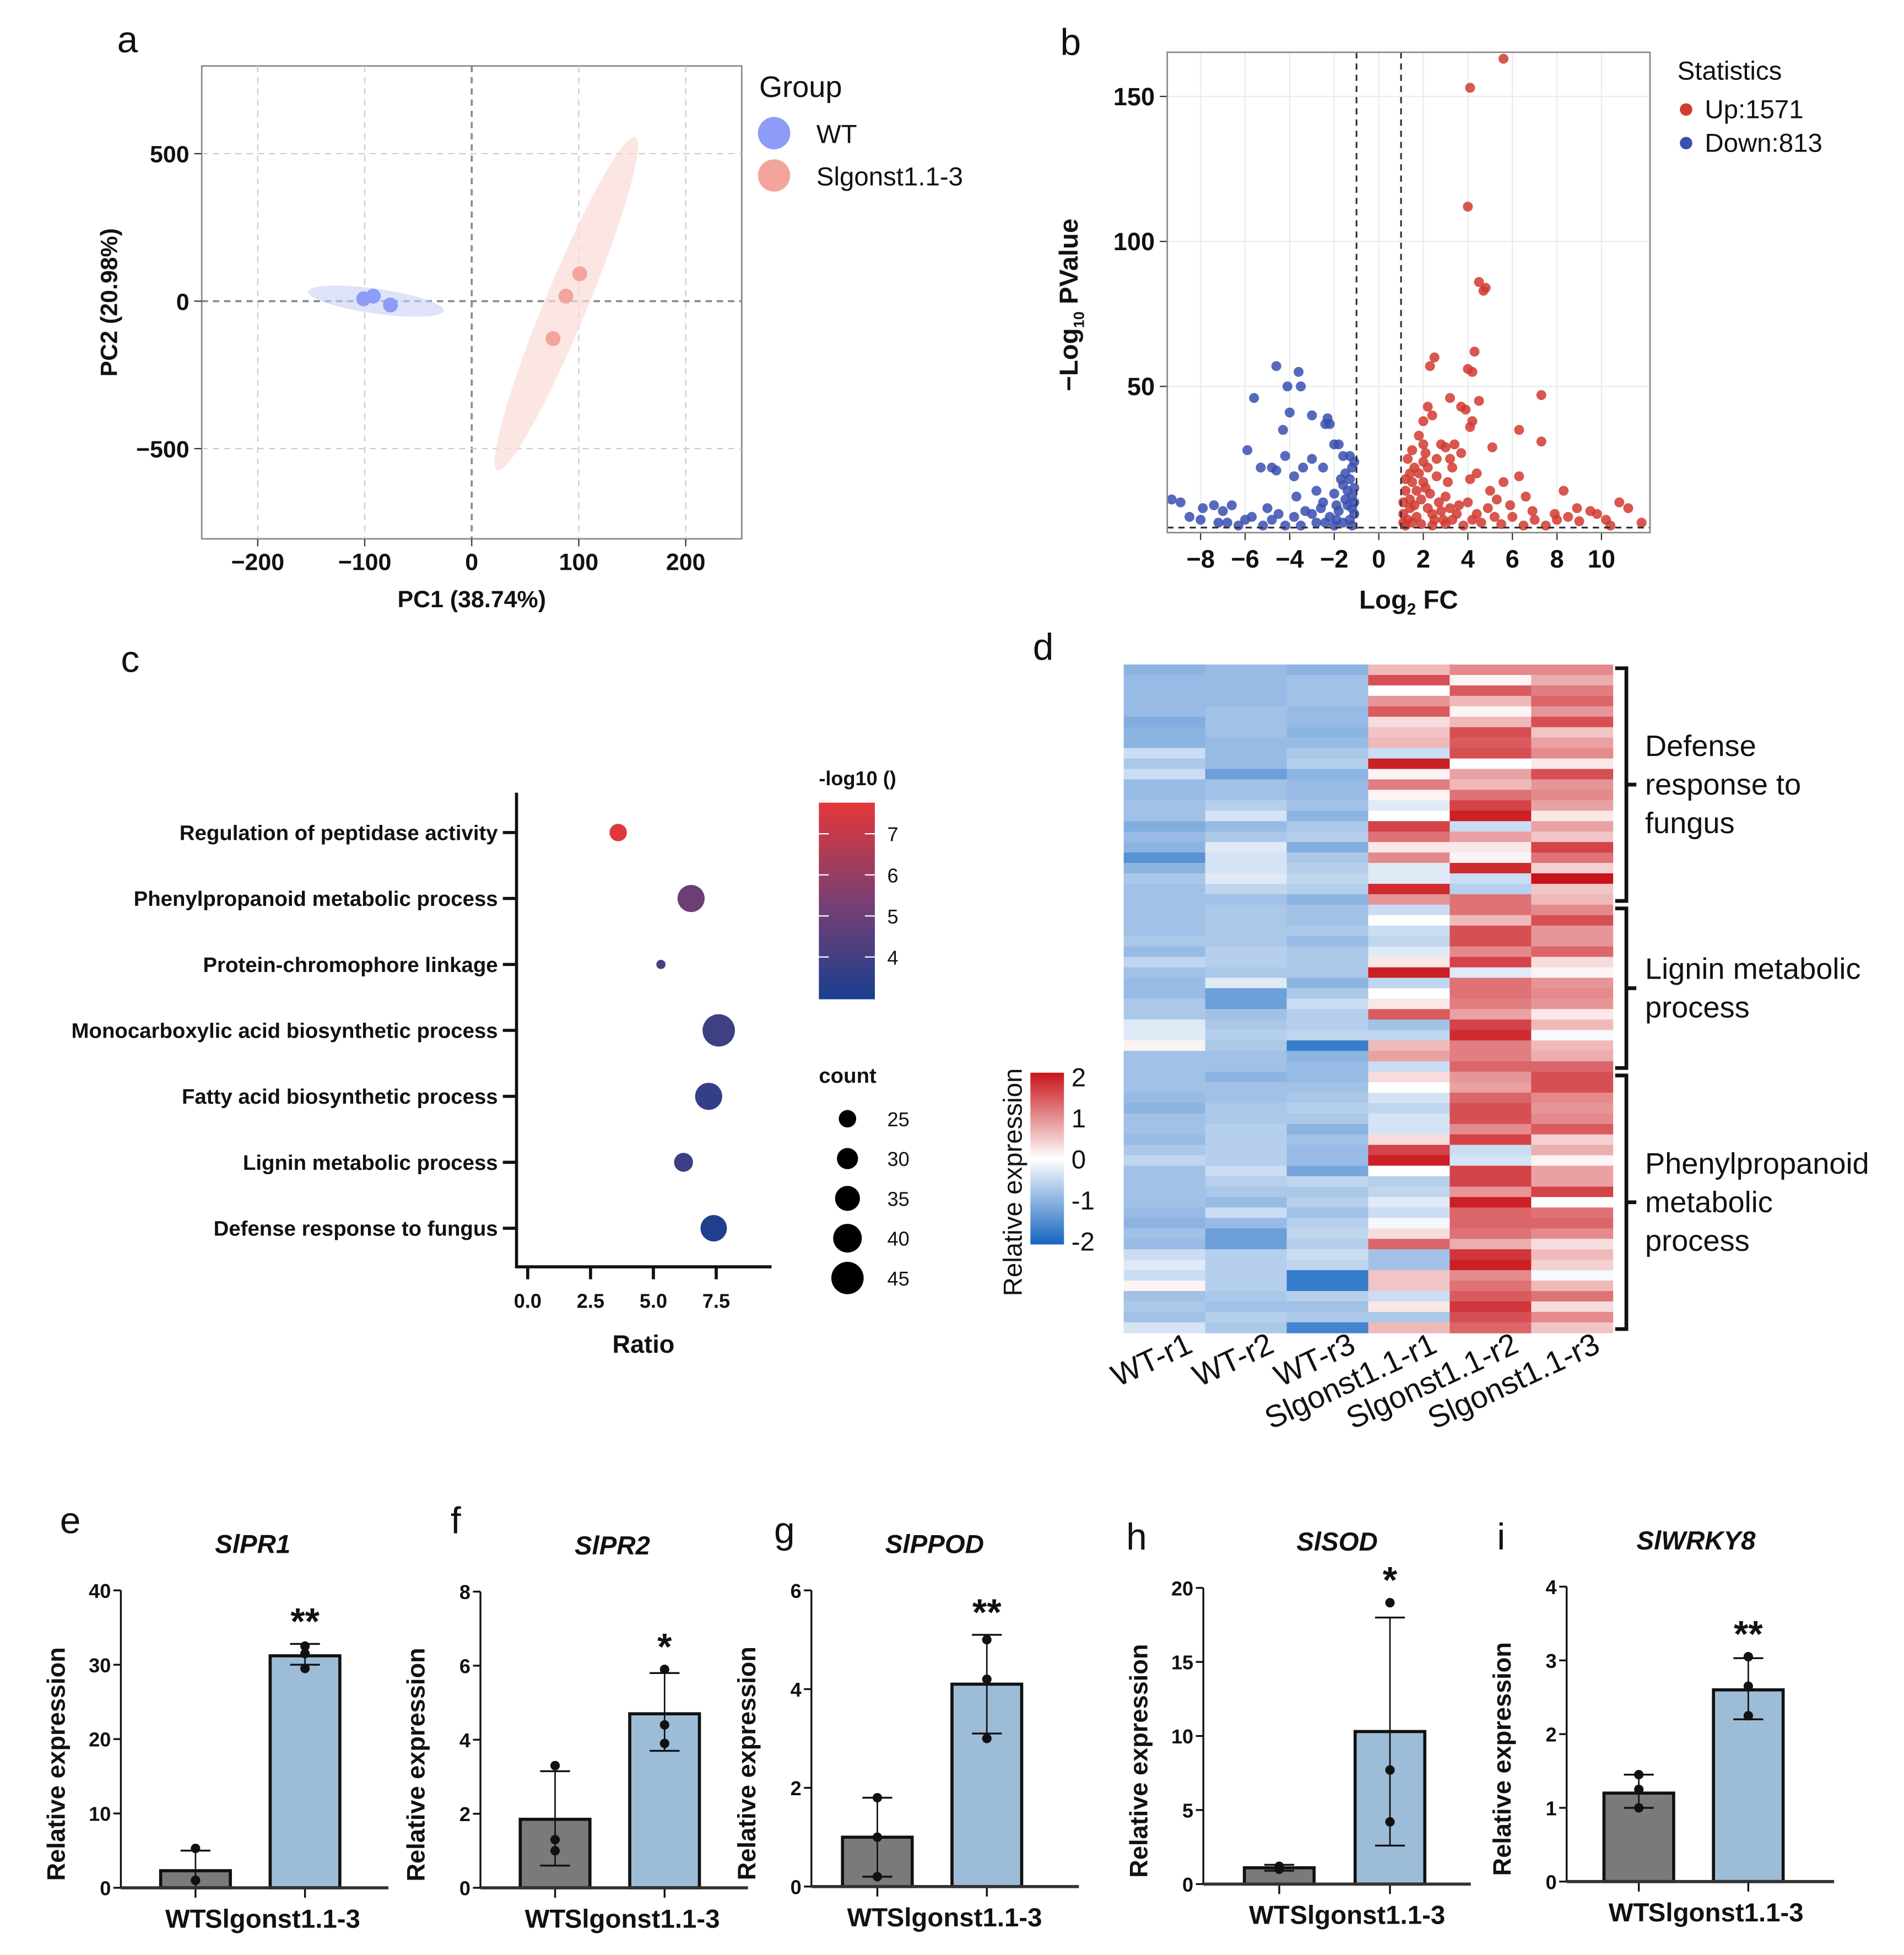 The height and width of the screenshot is (1955, 1904). What do you see at coordinates (867, 1918) in the screenshot?
I see `x-tick-label: WT` at bounding box center [867, 1918].